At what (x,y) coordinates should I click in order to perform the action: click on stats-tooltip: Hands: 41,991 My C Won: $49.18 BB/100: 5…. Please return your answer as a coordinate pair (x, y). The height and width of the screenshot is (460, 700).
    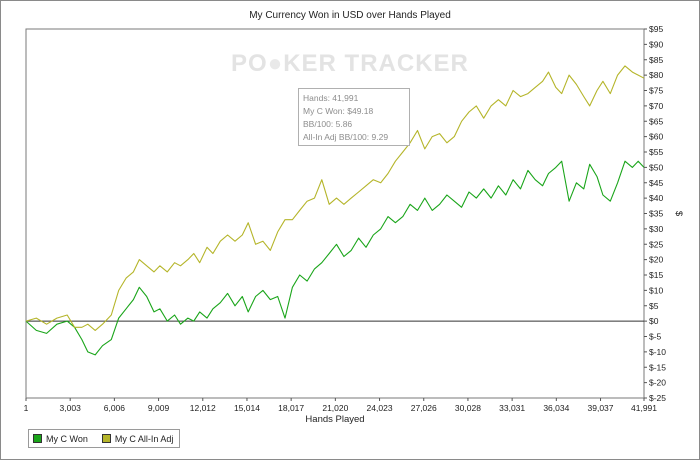
    Looking at the image, I should click on (354, 117).